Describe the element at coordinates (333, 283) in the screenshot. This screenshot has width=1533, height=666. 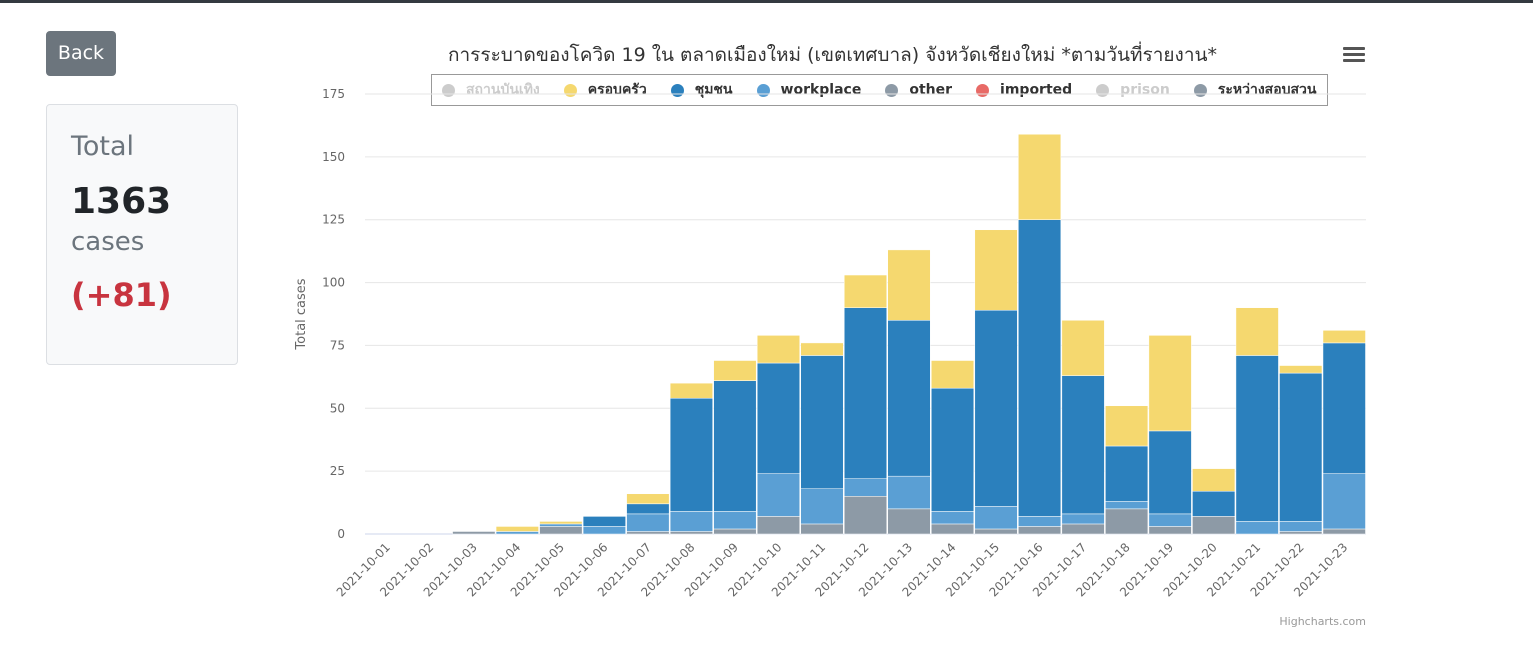
I see `y-tick-label: 100` at that location.